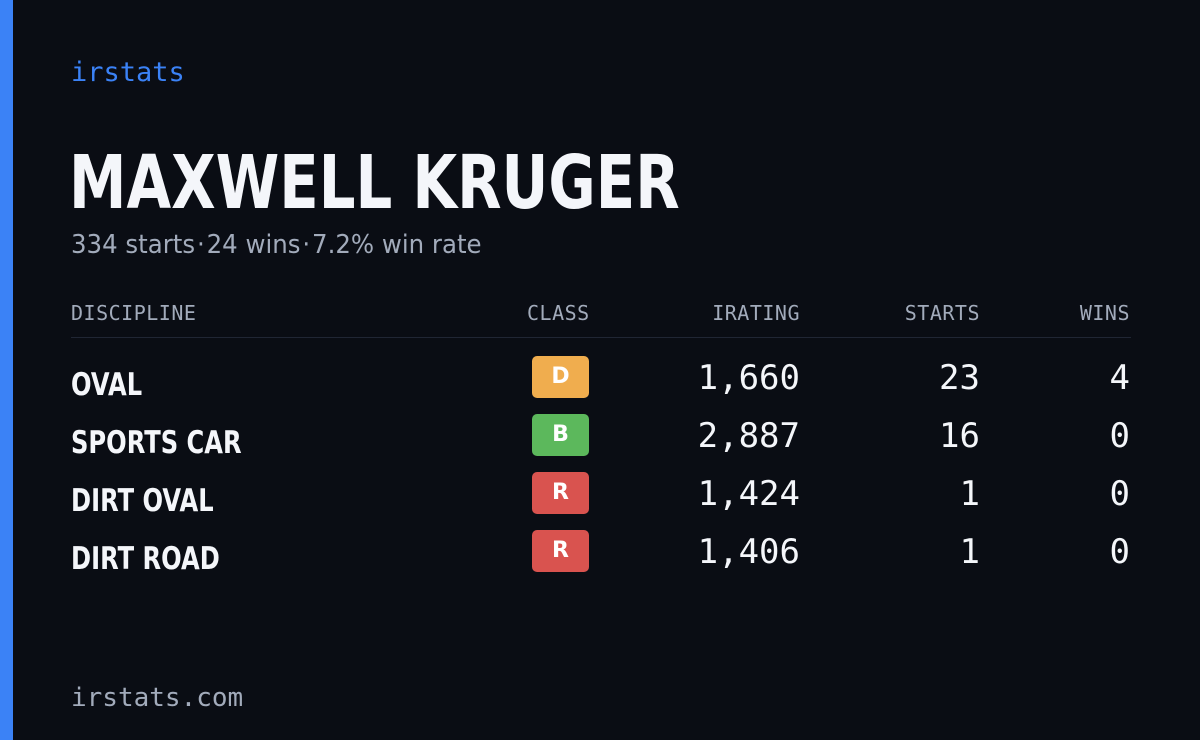 The image size is (1200, 740). I want to click on discipline-label: DIRT ROAD, so click(145, 559).